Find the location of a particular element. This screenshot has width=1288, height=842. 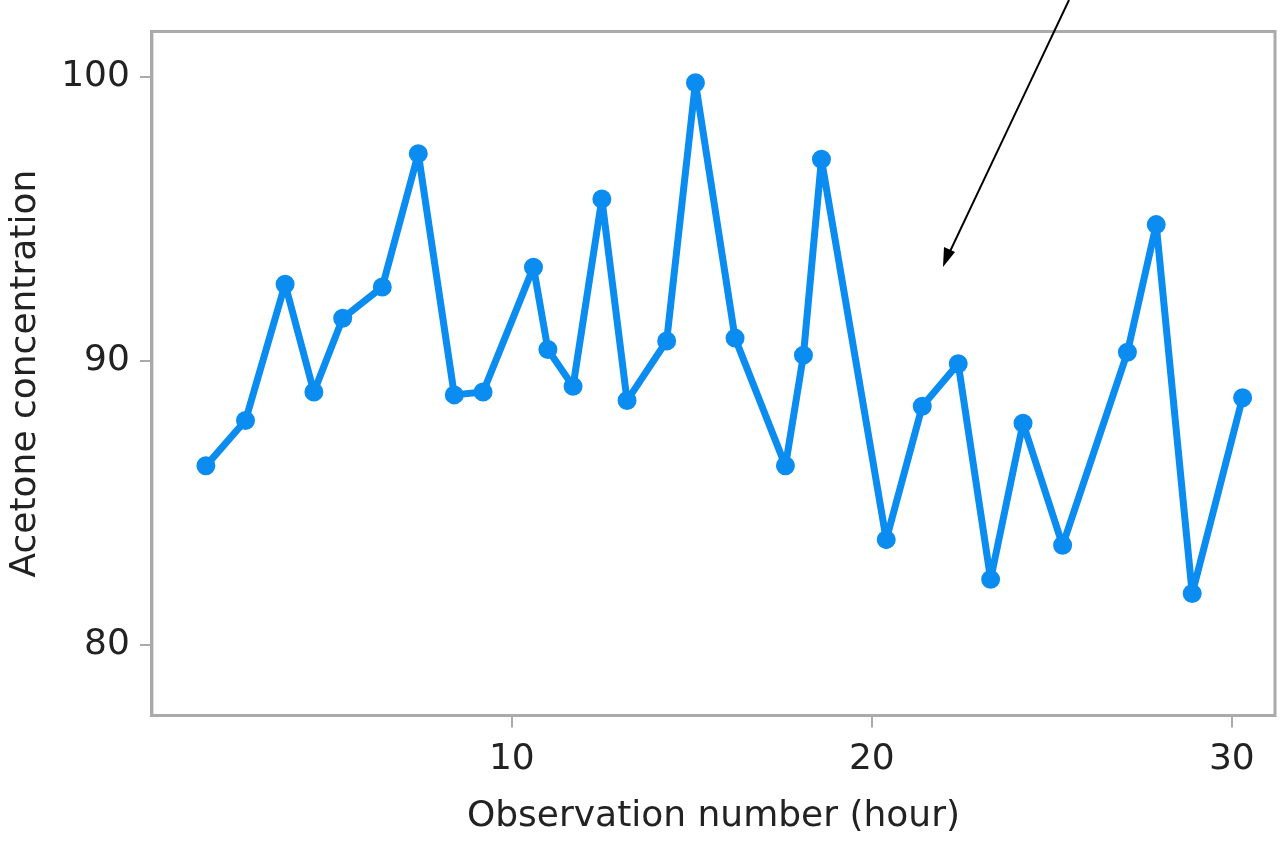

y-tick-label: 80 is located at coordinates (107, 642).